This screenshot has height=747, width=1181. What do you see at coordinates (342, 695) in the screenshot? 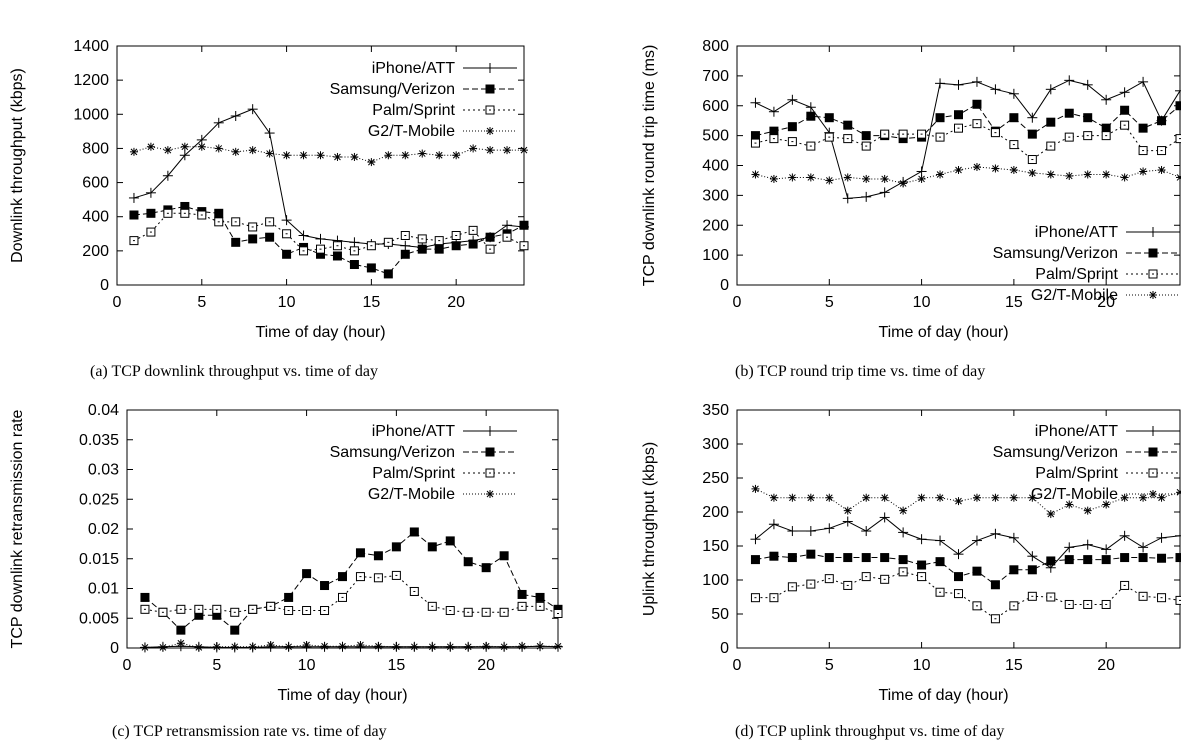
I see `x-axis-label: Time of day (hour)` at bounding box center [342, 695].